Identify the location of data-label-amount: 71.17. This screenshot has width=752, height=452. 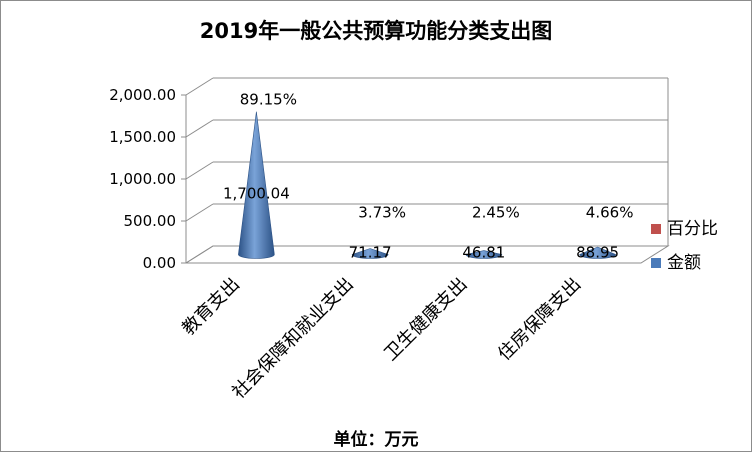
(370, 253).